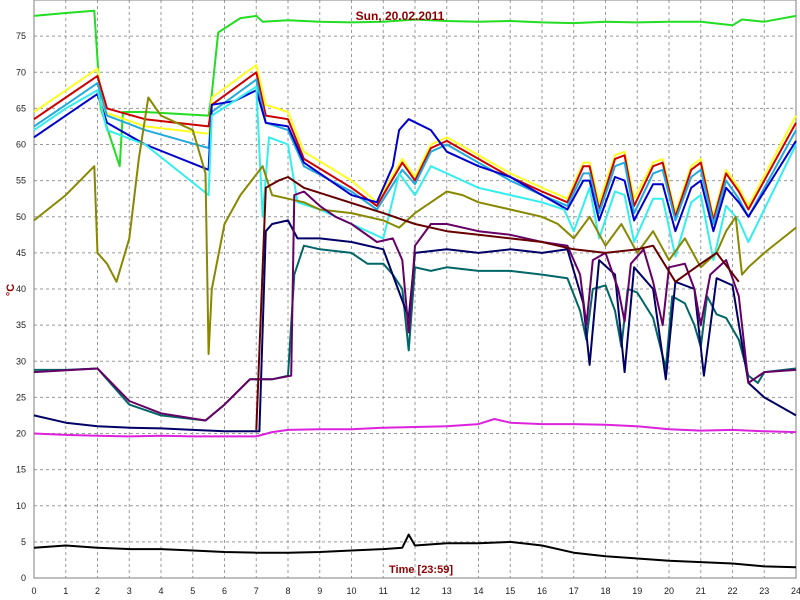  Describe the element at coordinates (21, 470) in the screenshot. I see `y-tick-label: 15` at that location.